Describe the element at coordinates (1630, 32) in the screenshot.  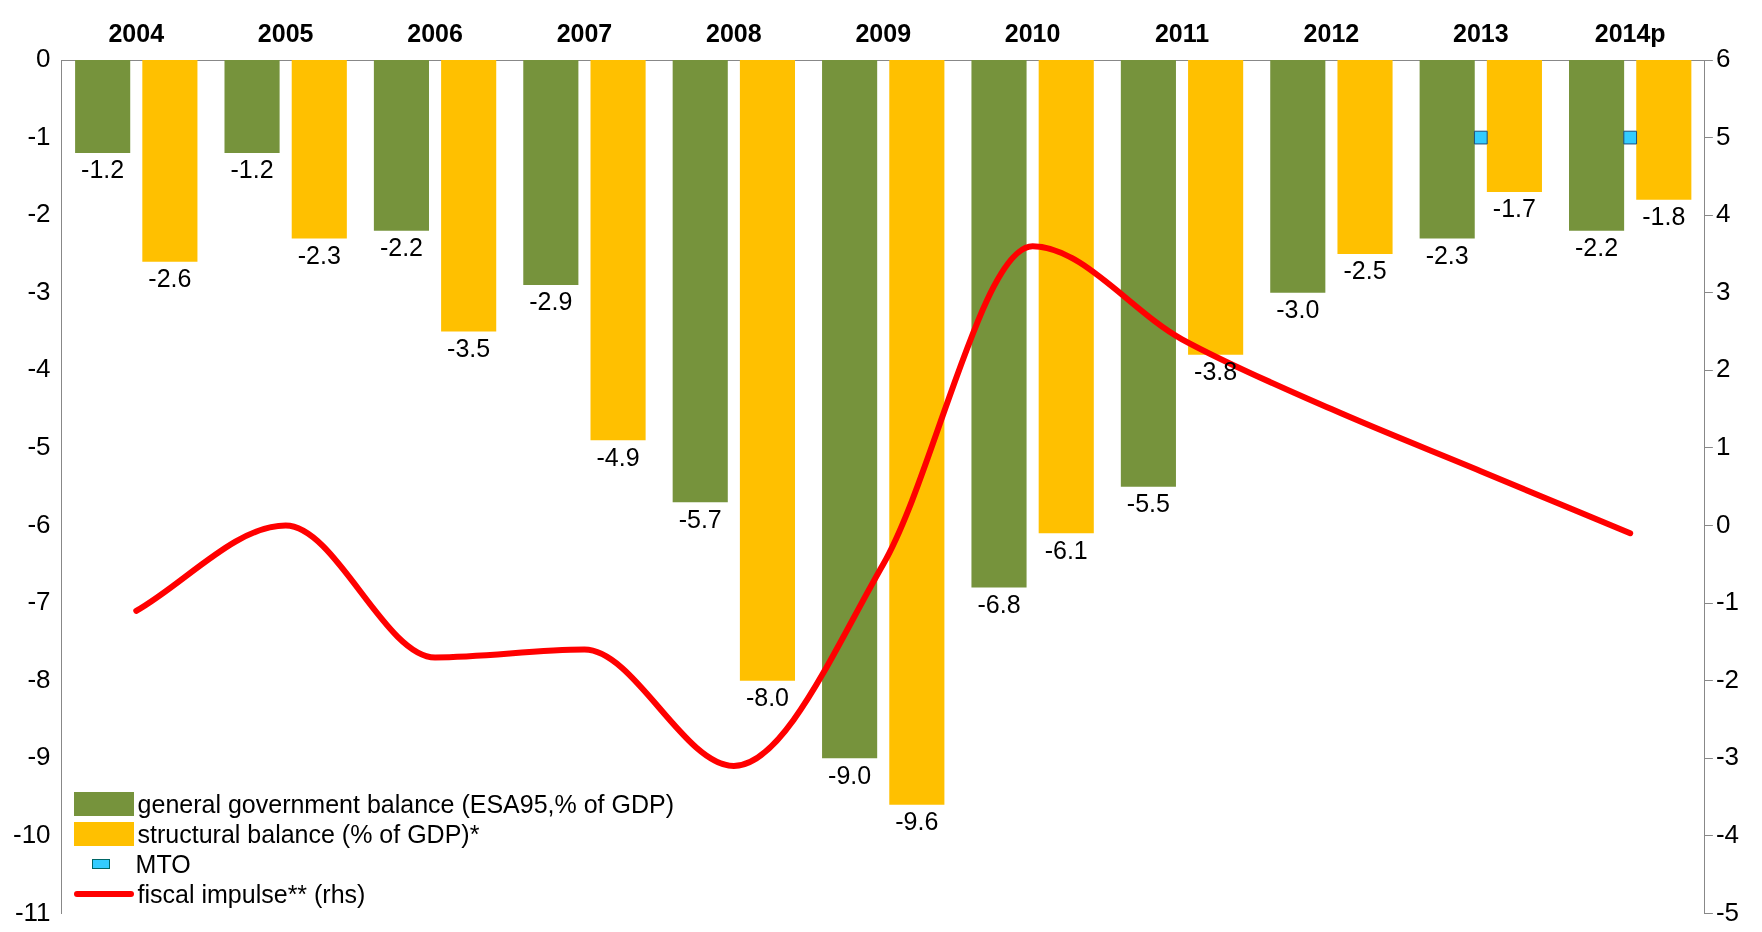
I see `x-tick-label: 2014p` at that location.